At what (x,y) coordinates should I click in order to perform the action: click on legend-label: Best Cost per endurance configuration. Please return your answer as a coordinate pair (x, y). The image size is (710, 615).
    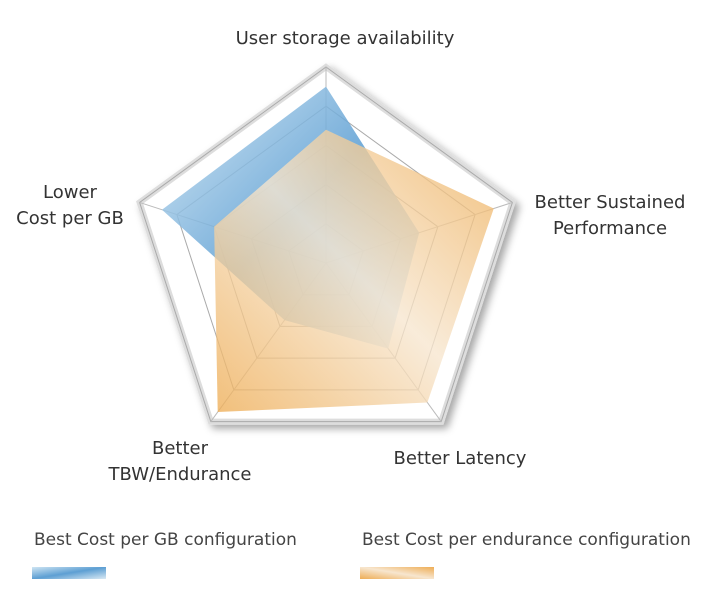
    Looking at the image, I should click on (526, 540).